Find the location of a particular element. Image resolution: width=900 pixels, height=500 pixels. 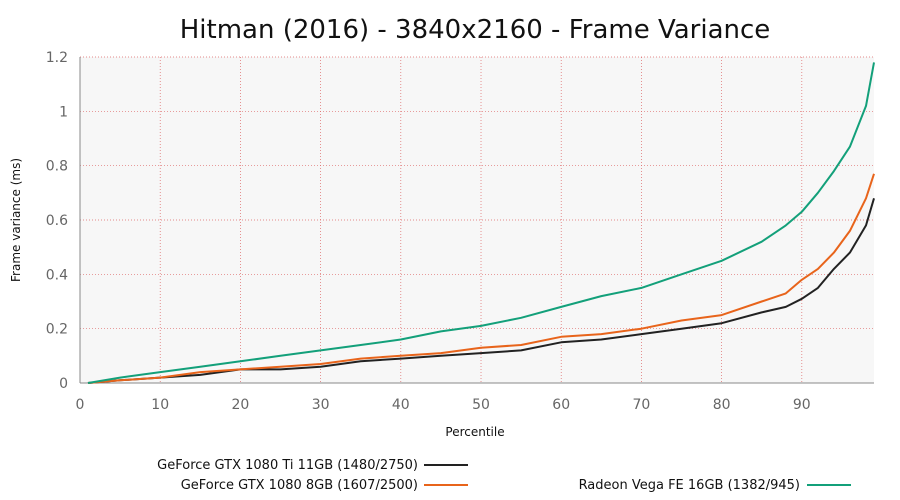

y-tick-label: 0.4 is located at coordinates (57, 275).